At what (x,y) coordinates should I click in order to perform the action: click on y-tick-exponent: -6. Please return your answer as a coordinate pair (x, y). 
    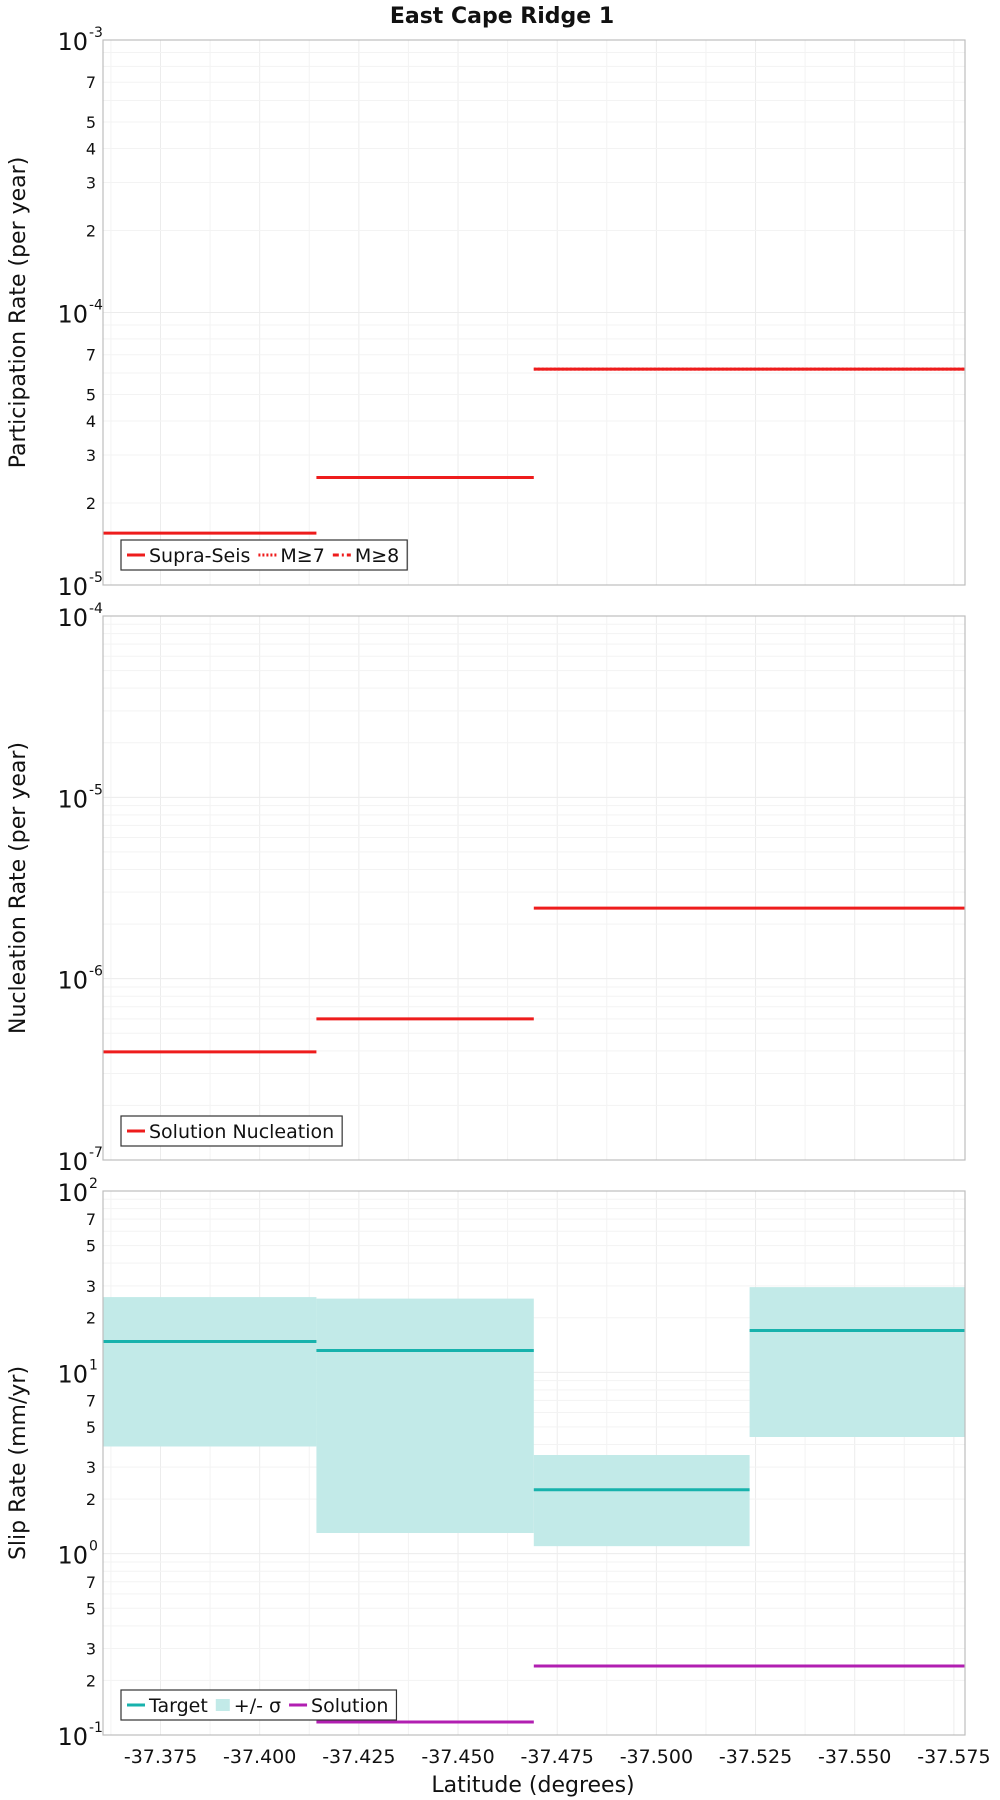
    Looking at the image, I should click on (96, 972).